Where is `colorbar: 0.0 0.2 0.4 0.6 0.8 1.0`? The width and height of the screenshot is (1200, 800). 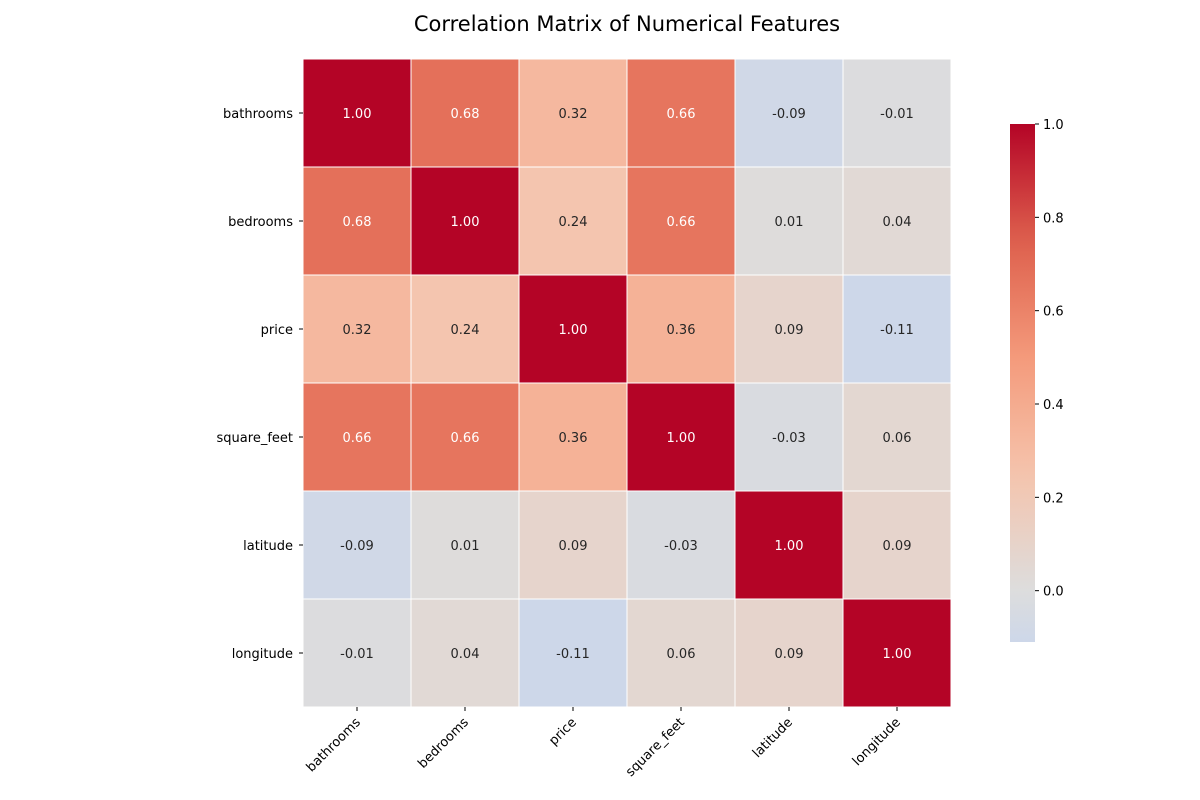
colorbar: 0.0 0.2 0.4 0.6 0.8 1.0 is located at coordinates (1037, 380).